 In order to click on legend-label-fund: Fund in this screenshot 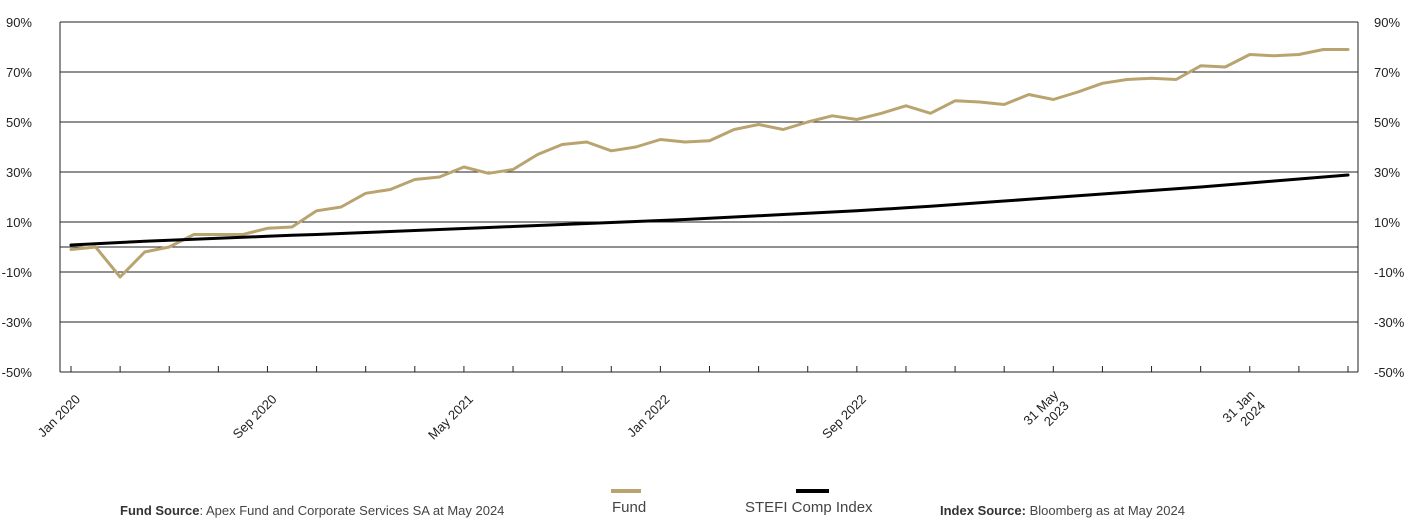, I will do `click(629, 507)`.